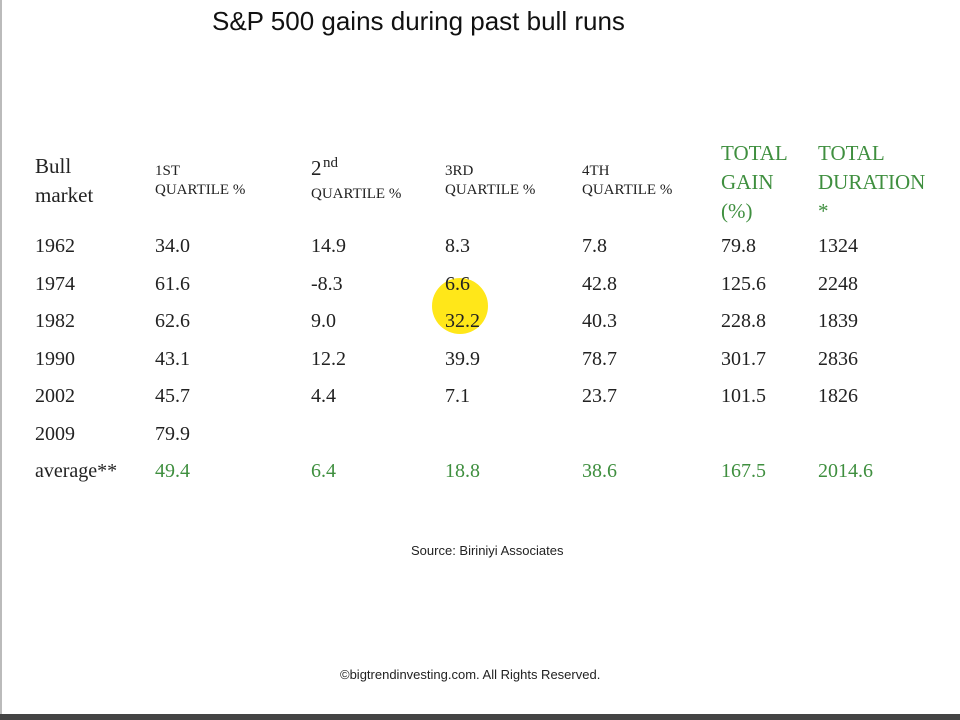 This screenshot has width=960, height=720. I want to click on cell: 40.3, so click(599, 321).